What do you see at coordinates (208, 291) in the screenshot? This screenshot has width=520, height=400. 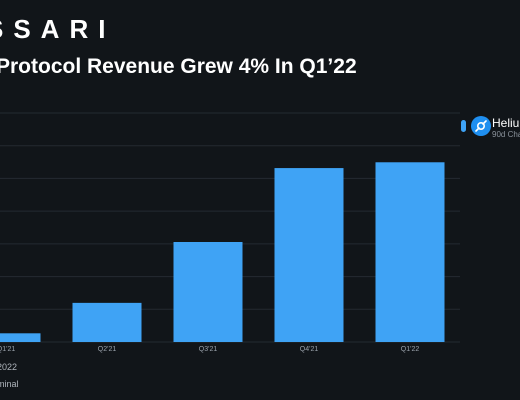 I see `bar-q321` at bounding box center [208, 291].